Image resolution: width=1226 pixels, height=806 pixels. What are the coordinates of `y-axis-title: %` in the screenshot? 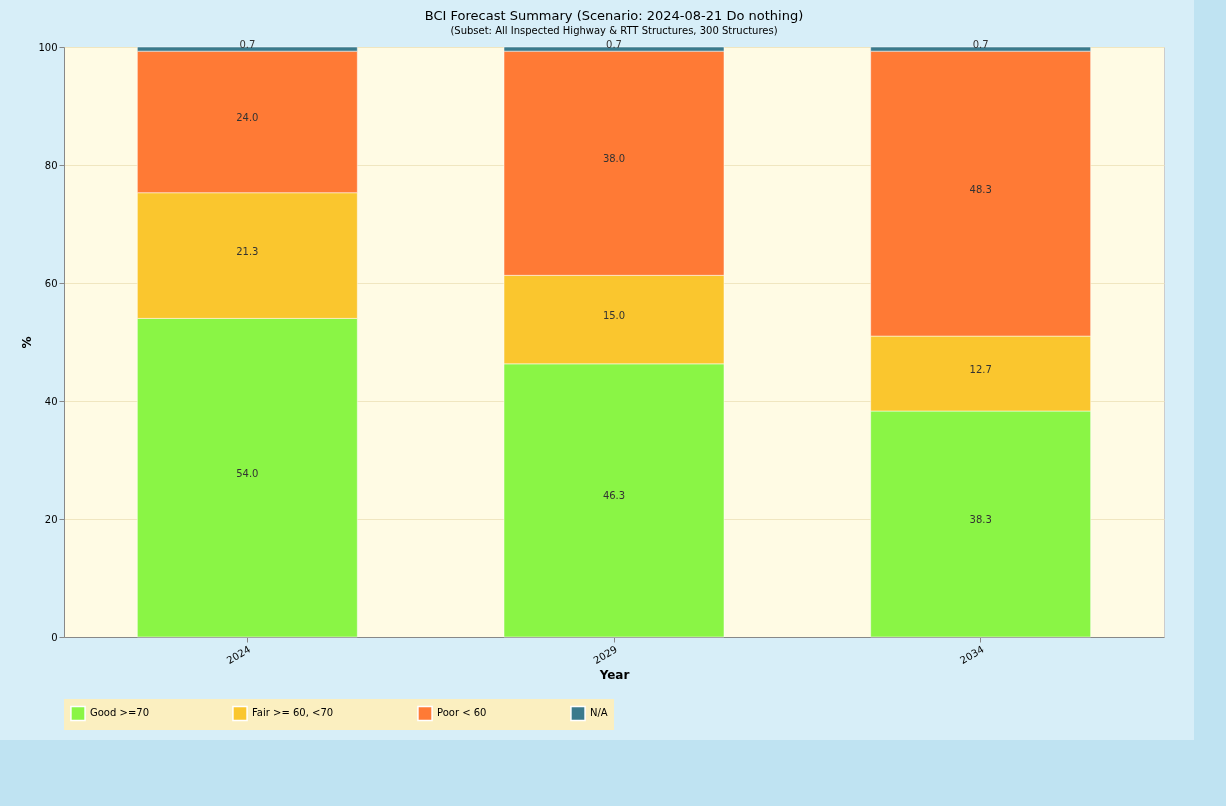 It's located at (27, 342).